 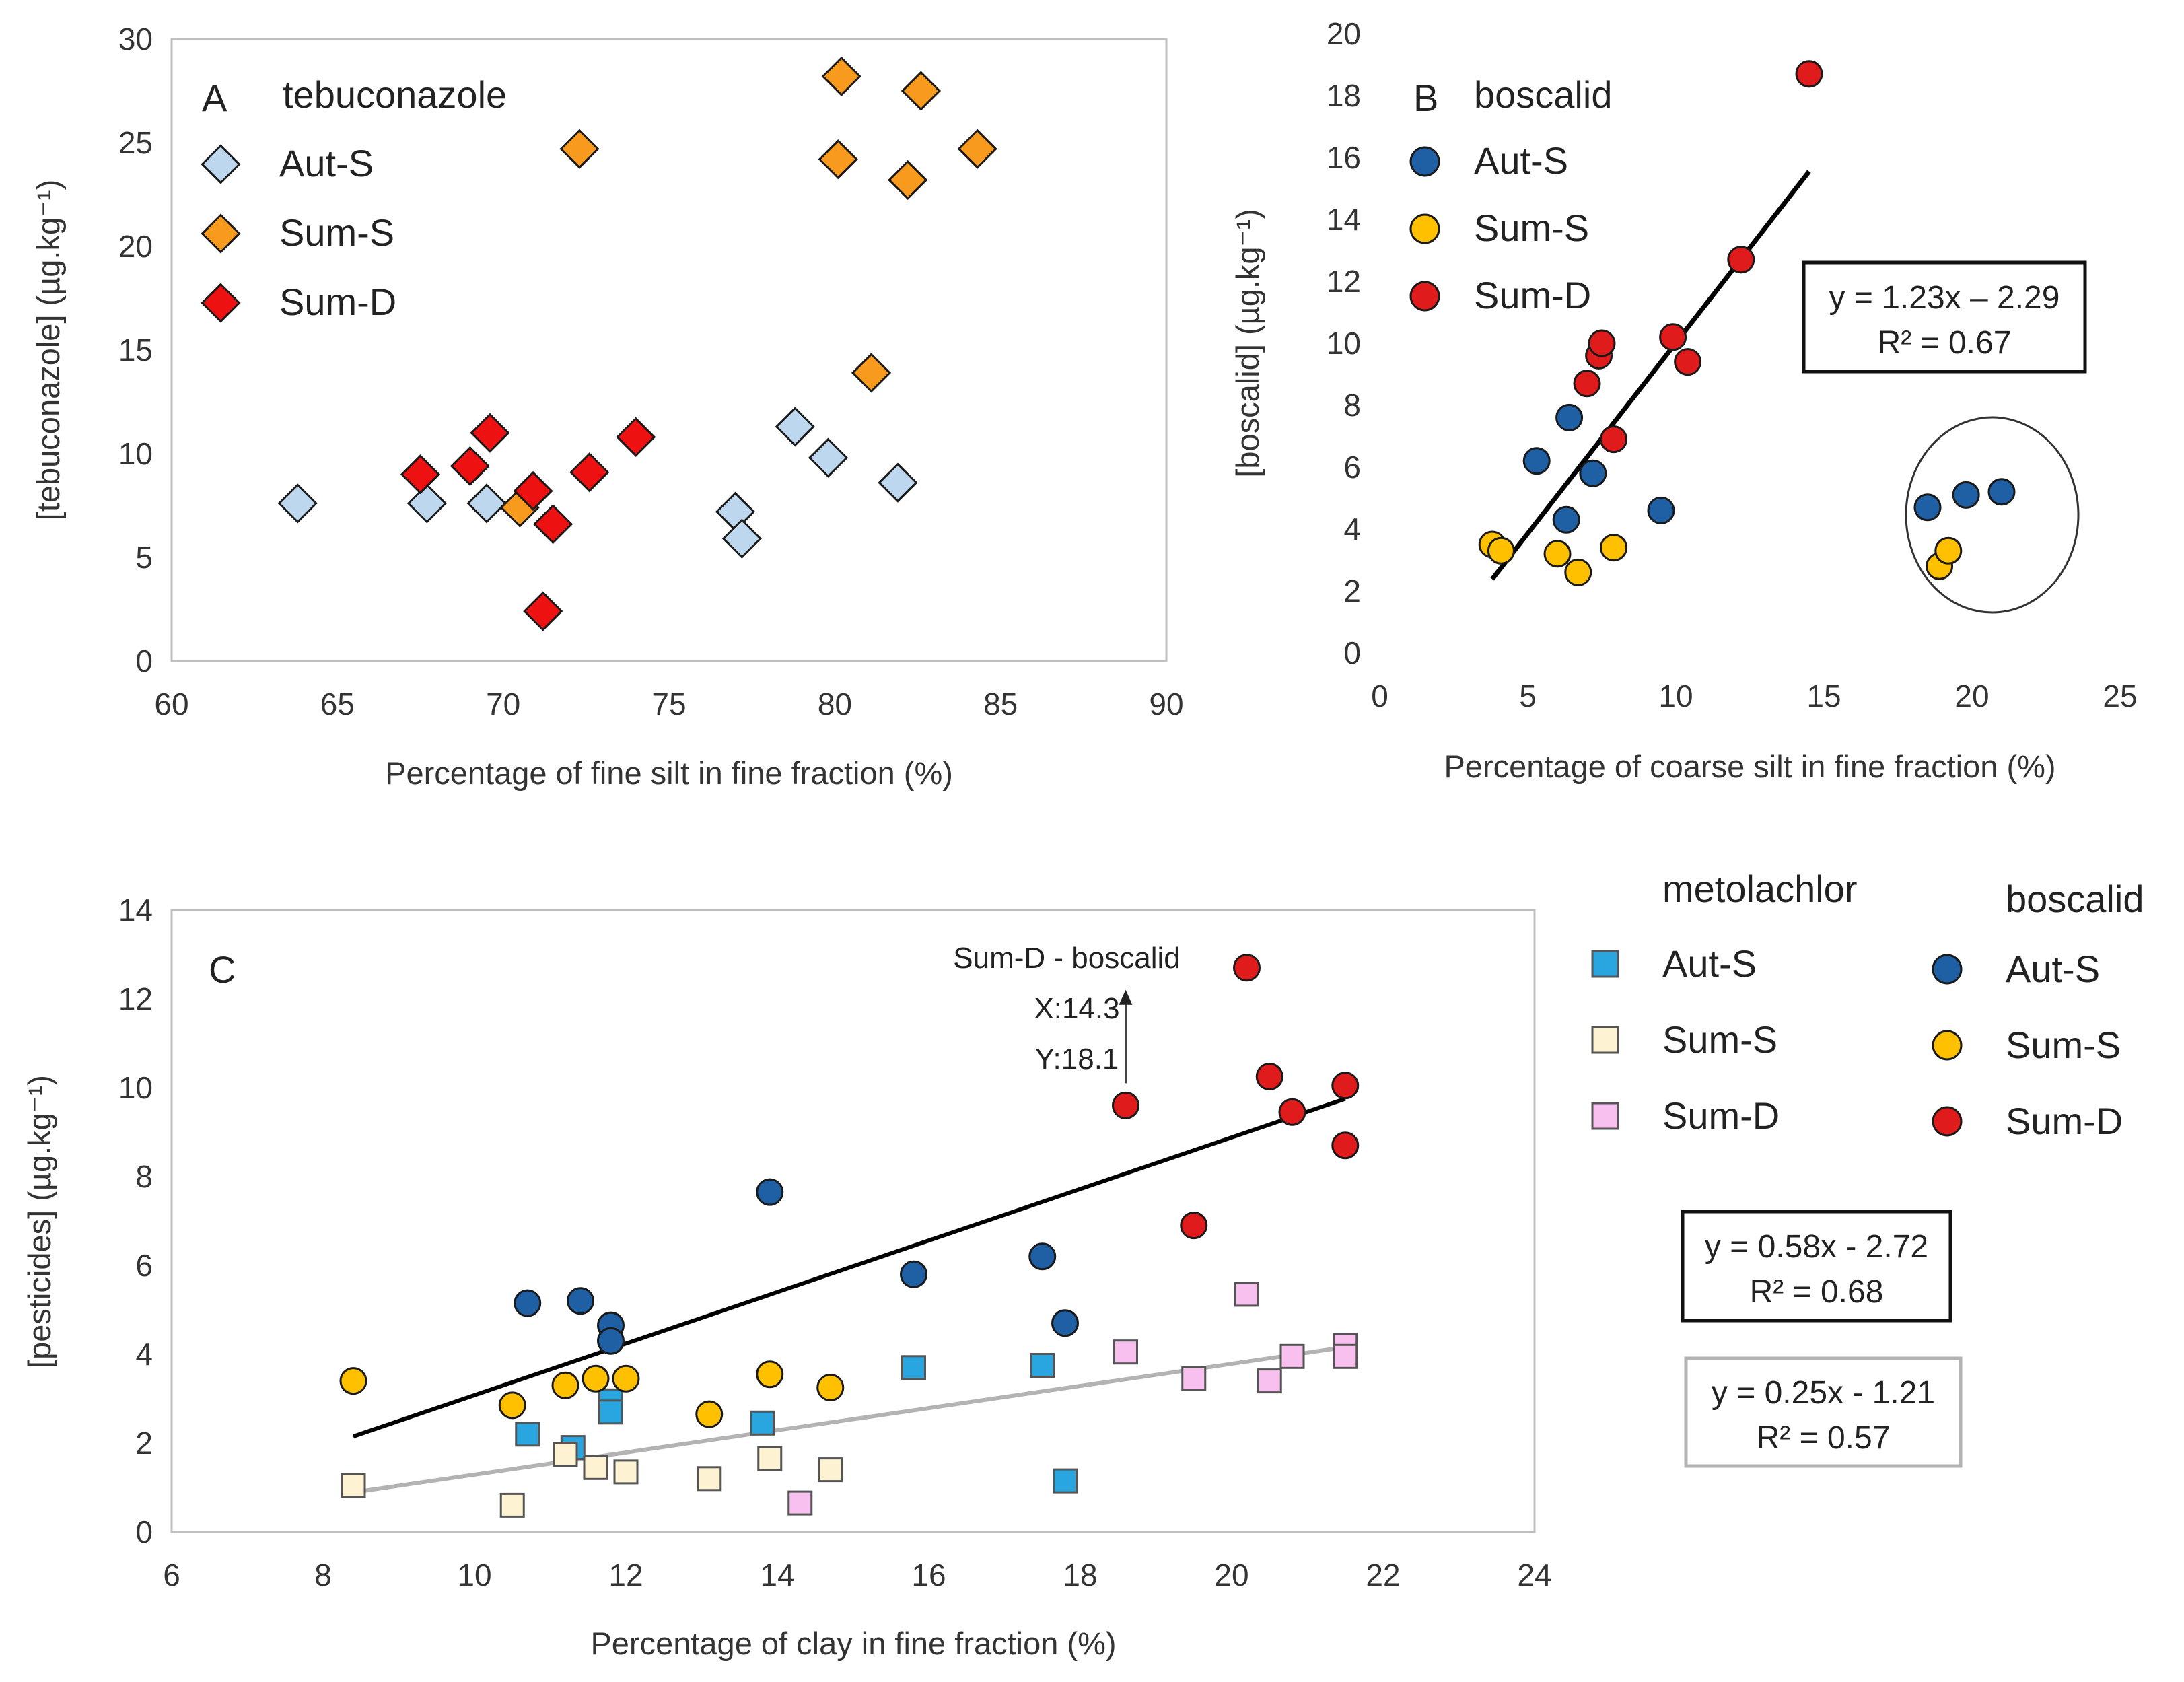 What do you see at coordinates (1532, 228) in the screenshot?
I see `panel-b-legend-label: Sum-S` at bounding box center [1532, 228].